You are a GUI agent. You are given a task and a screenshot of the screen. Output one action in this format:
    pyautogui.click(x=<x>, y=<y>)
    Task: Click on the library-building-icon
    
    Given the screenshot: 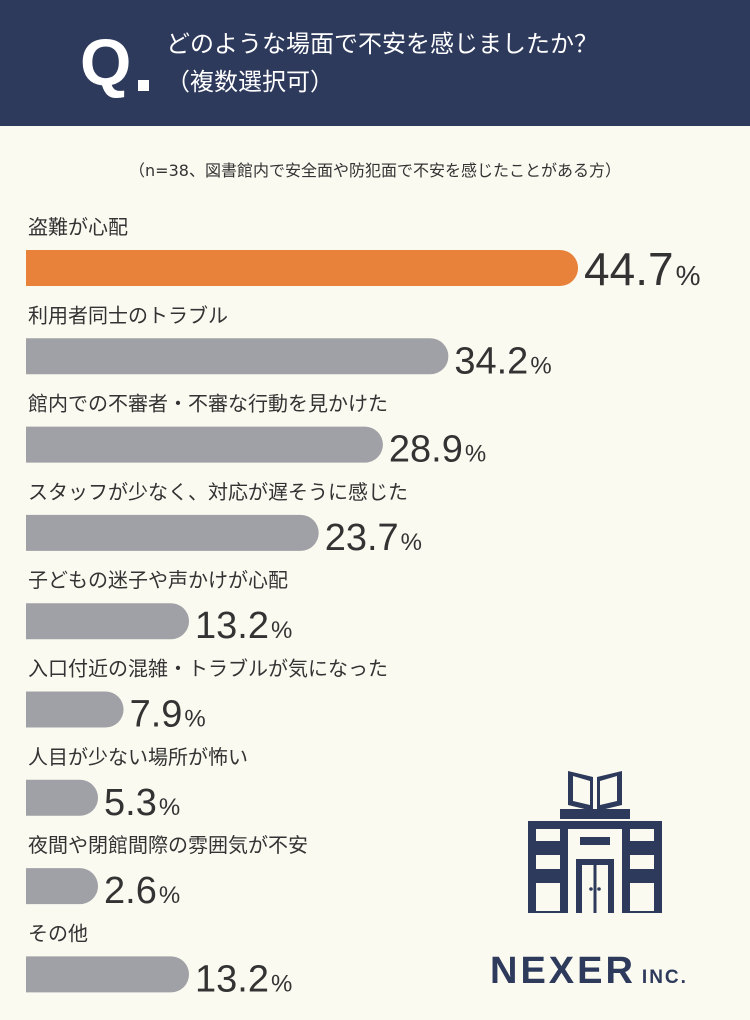 What is the action you would take?
    pyautogui.click(x=595, y=842)
    